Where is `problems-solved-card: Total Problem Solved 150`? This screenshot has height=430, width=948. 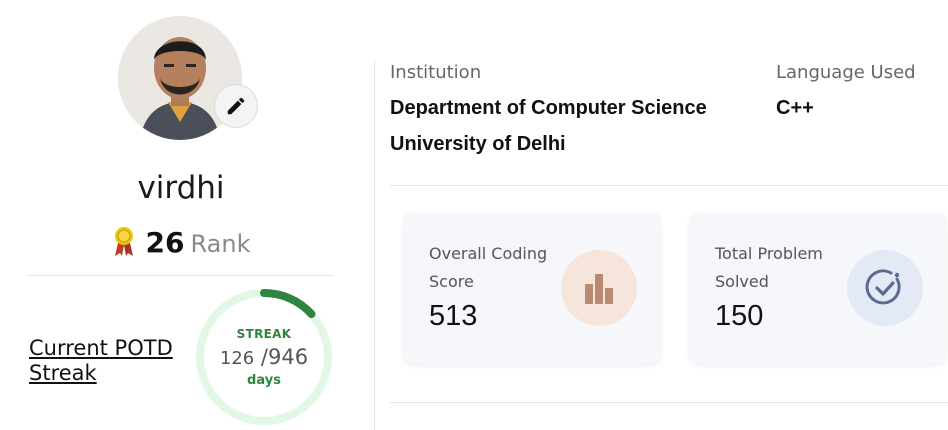
problems-solved-card: Total Problem Solved 150 is located at coordinates (818, 288).